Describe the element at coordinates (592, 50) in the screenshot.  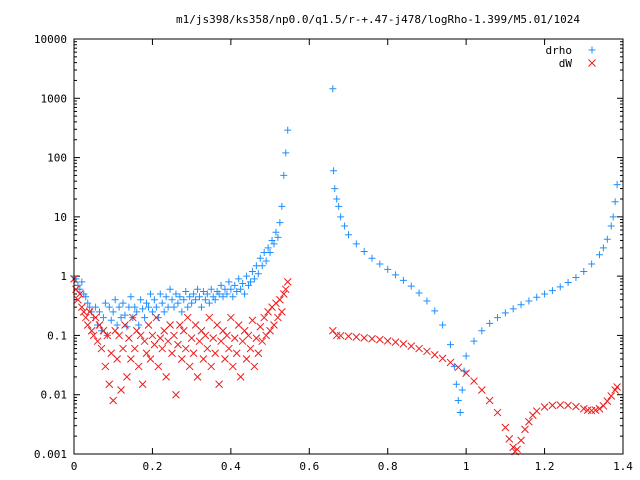
I see `legend-marker` at that location.